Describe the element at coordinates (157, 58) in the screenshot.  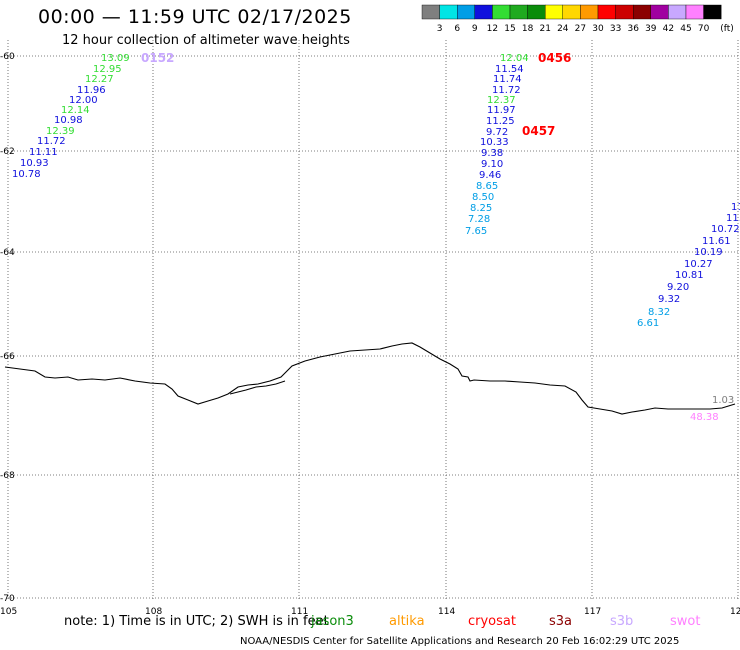
I see `pass-time-label: 0152` at that location.